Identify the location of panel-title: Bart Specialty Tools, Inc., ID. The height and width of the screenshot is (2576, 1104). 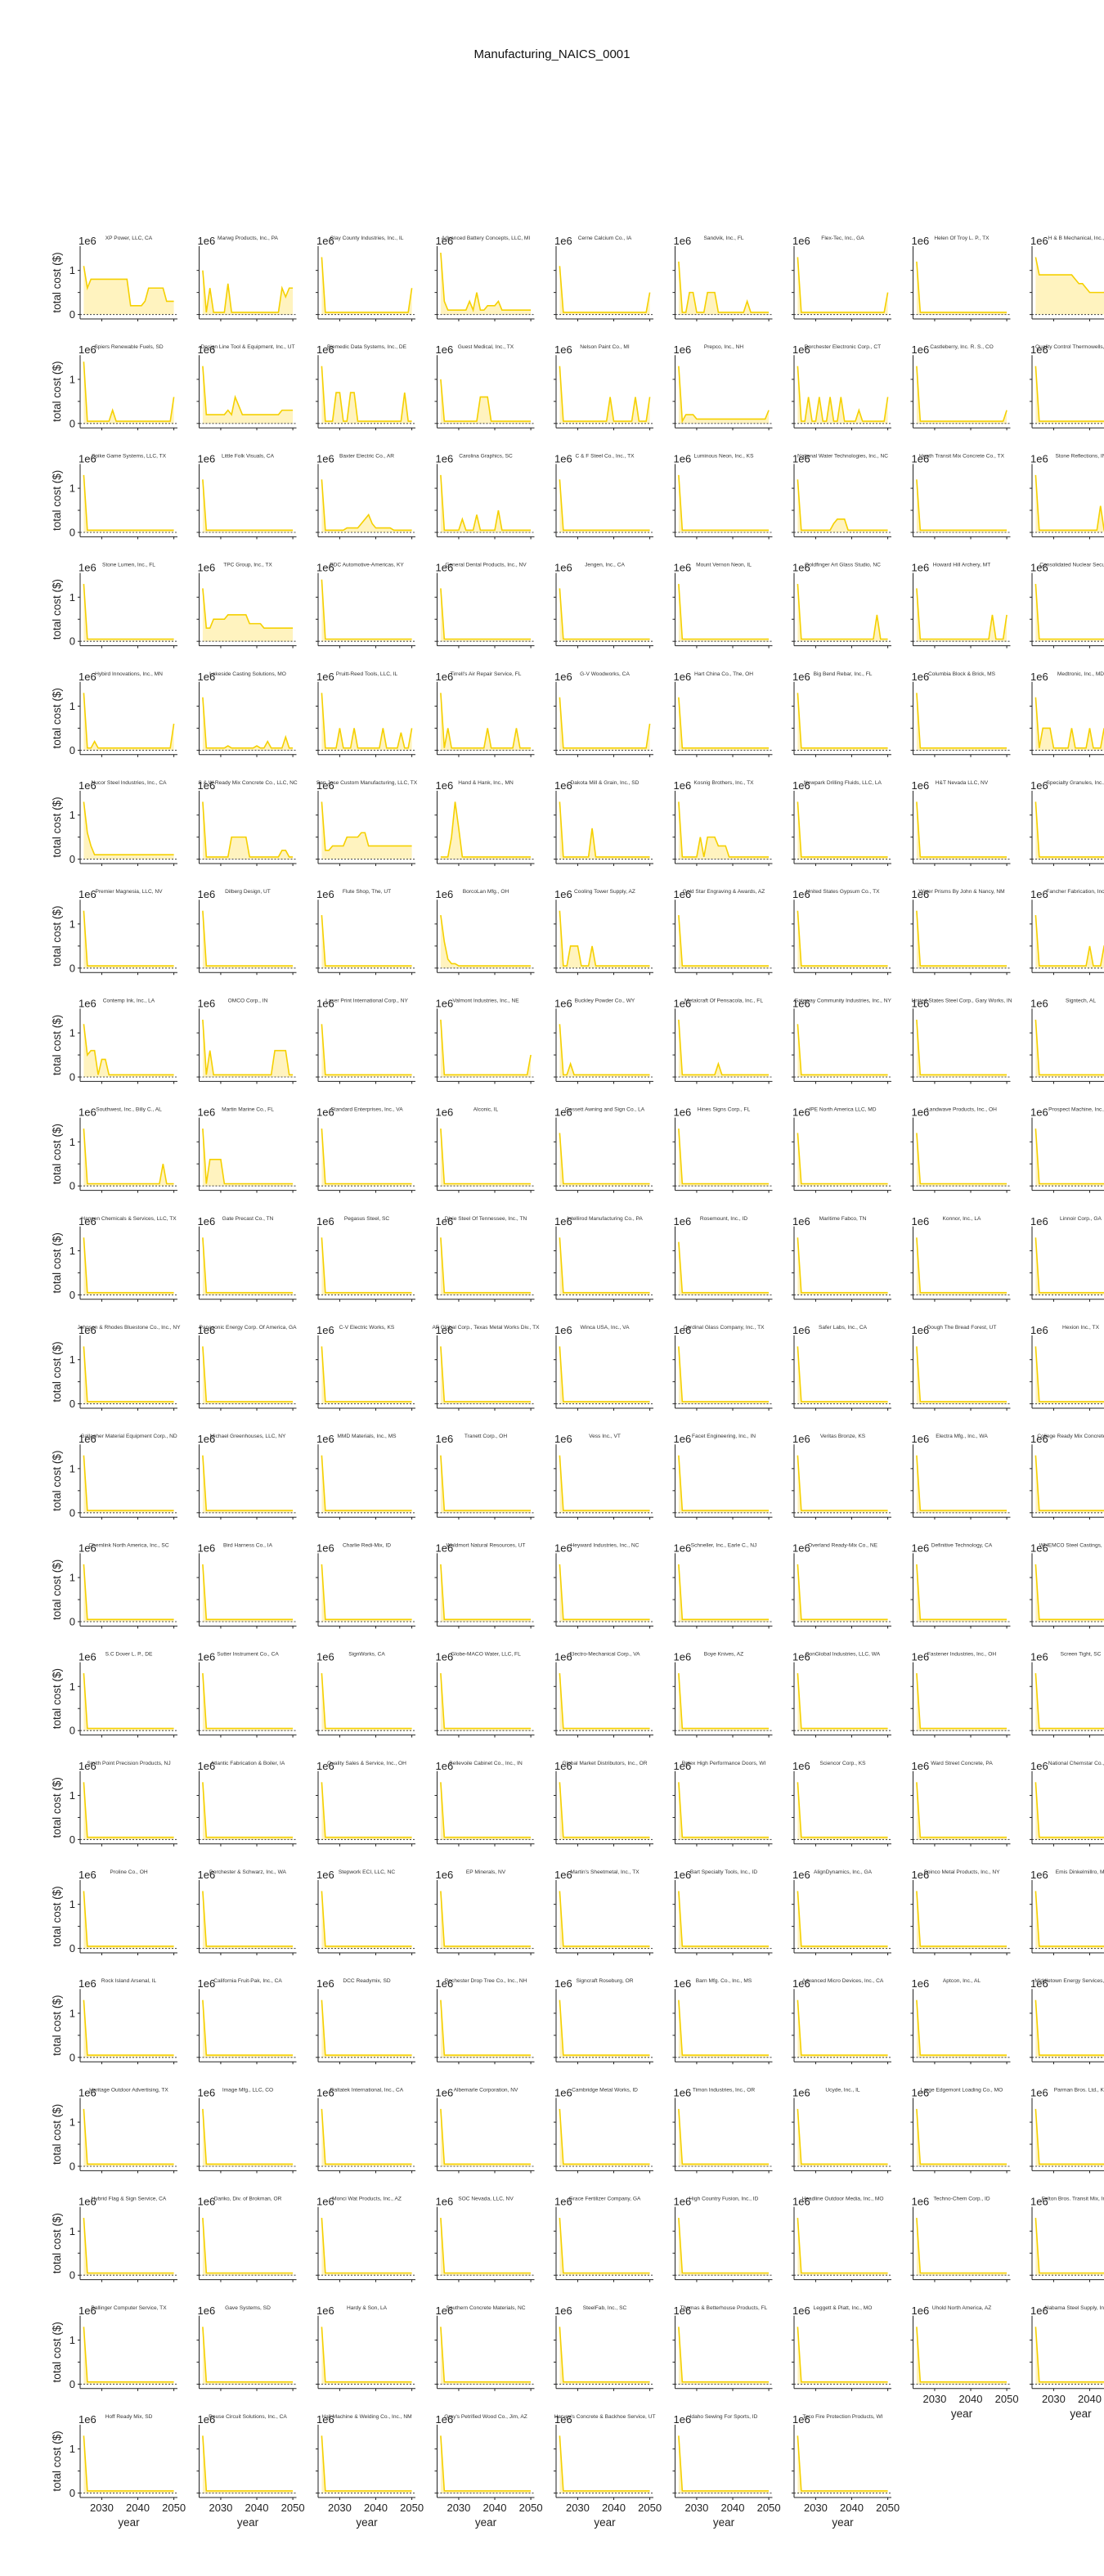
(724, 1872).